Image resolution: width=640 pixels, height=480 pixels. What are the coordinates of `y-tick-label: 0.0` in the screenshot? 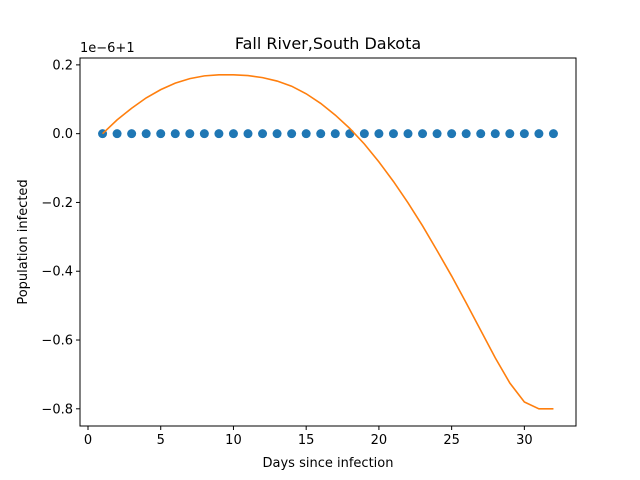 It's located at (62, 134).